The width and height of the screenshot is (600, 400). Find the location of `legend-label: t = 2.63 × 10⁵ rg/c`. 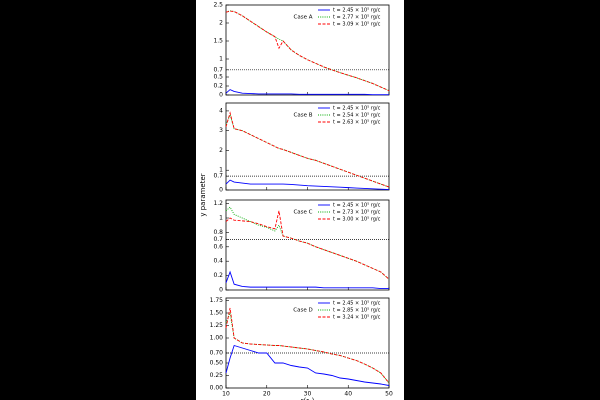

legend-label: t = 2.63 × 10⁵ rg/c is located at coordinates (357, 123).